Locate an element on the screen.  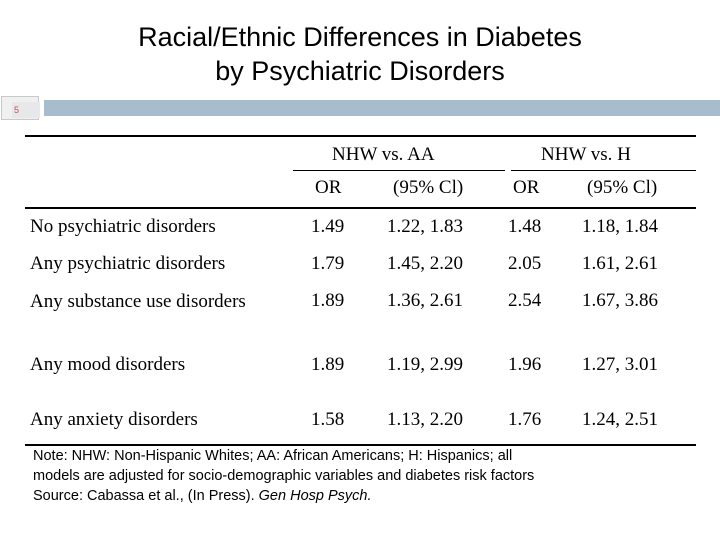
group-header-h: NHW vs. H is located at coordinates (586, 154).